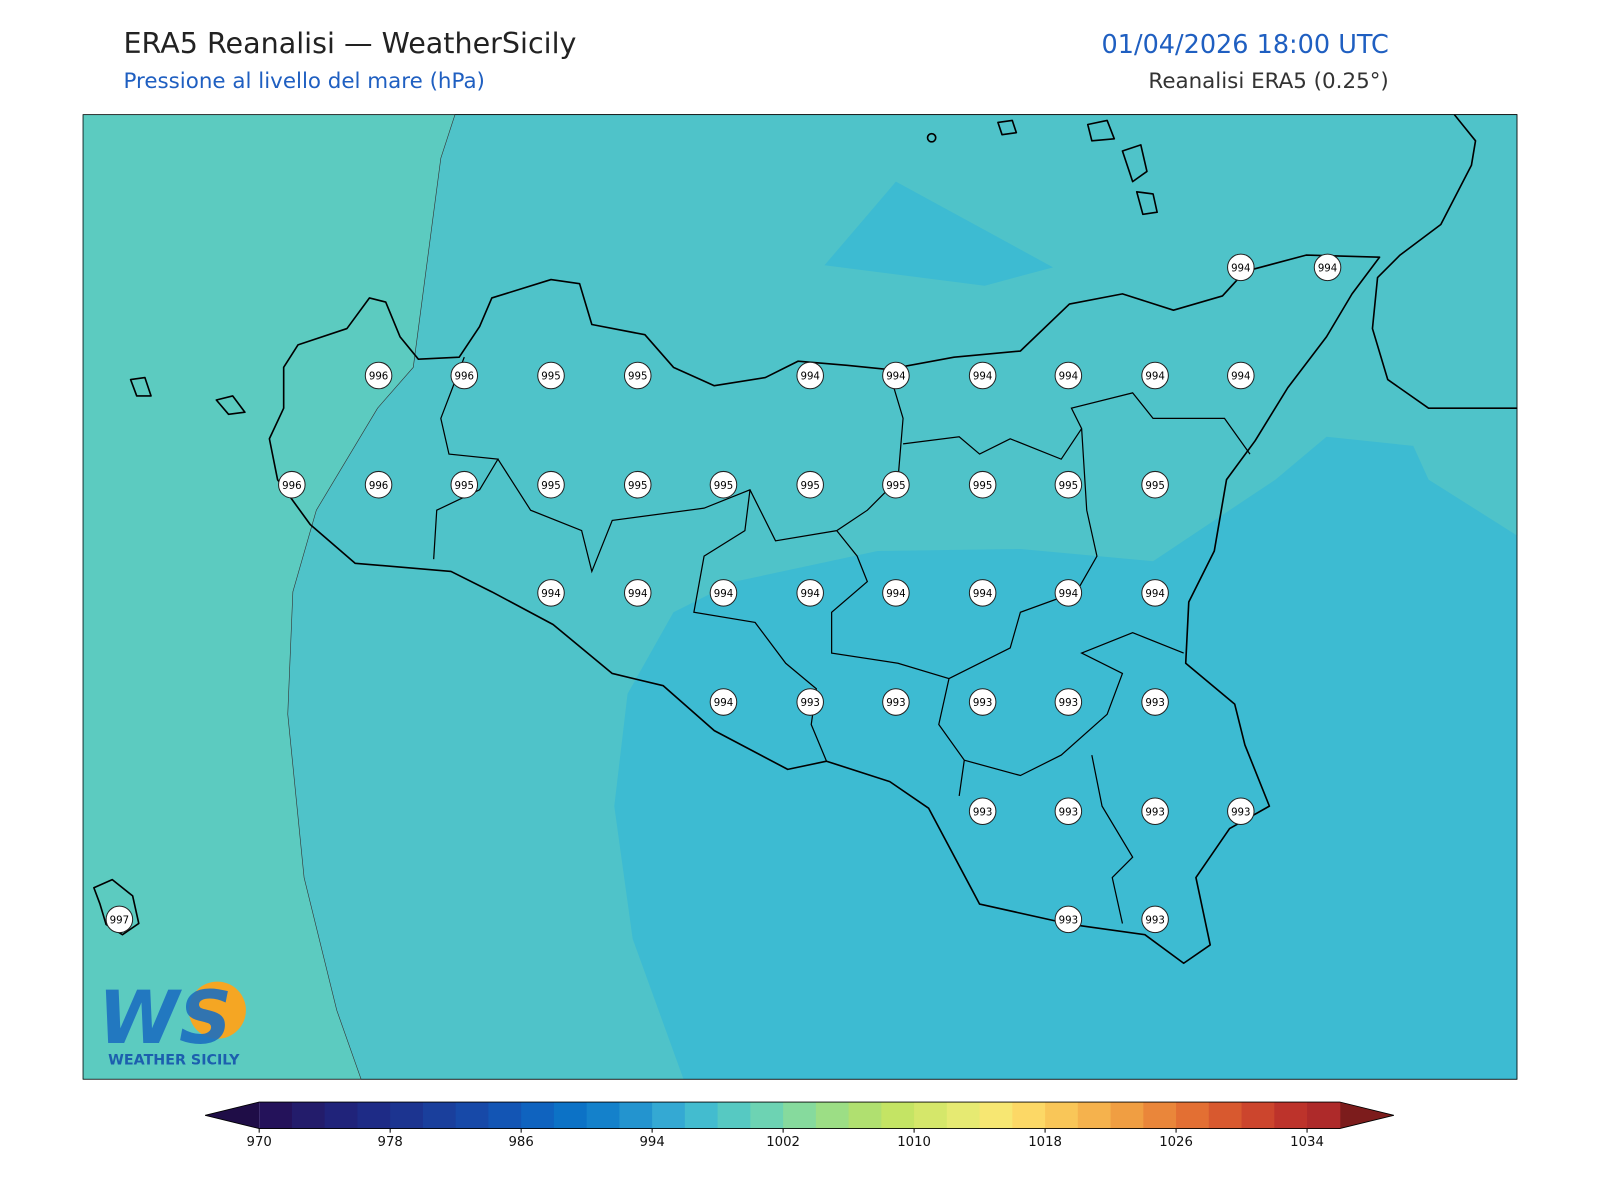  What do you see at coordinates (1307, 1142) in the screenshot?
I see `colorbar-tick-label: 1034` at bounding box center [1307, 1142].